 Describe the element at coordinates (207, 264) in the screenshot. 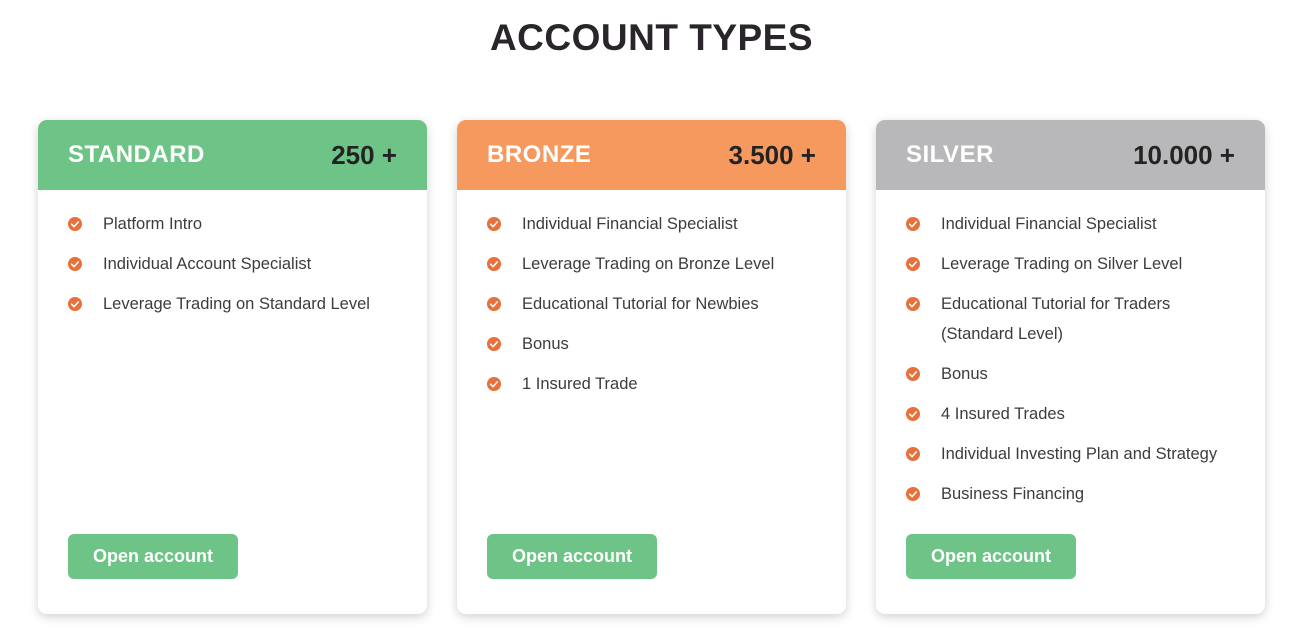

I see `feature-label: Individual Account Specialist` at that location.